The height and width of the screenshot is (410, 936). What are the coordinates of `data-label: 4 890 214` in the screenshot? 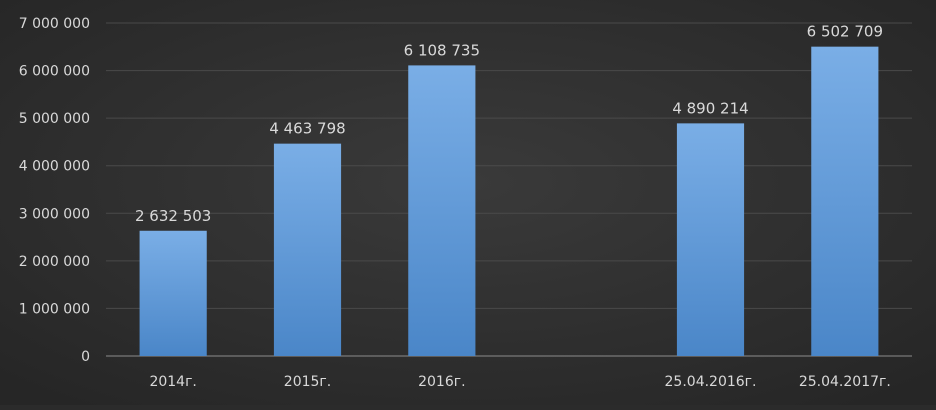 It's located at (710, 108).